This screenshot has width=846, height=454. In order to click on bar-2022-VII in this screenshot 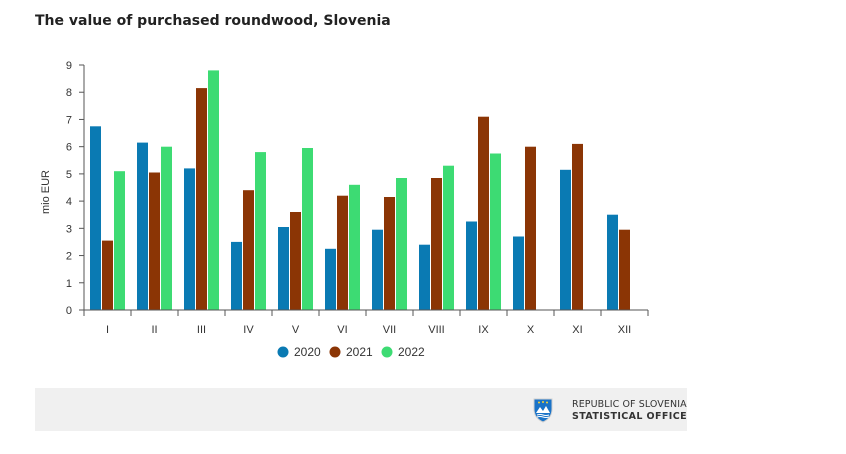, I will do `click(401, 244)`.